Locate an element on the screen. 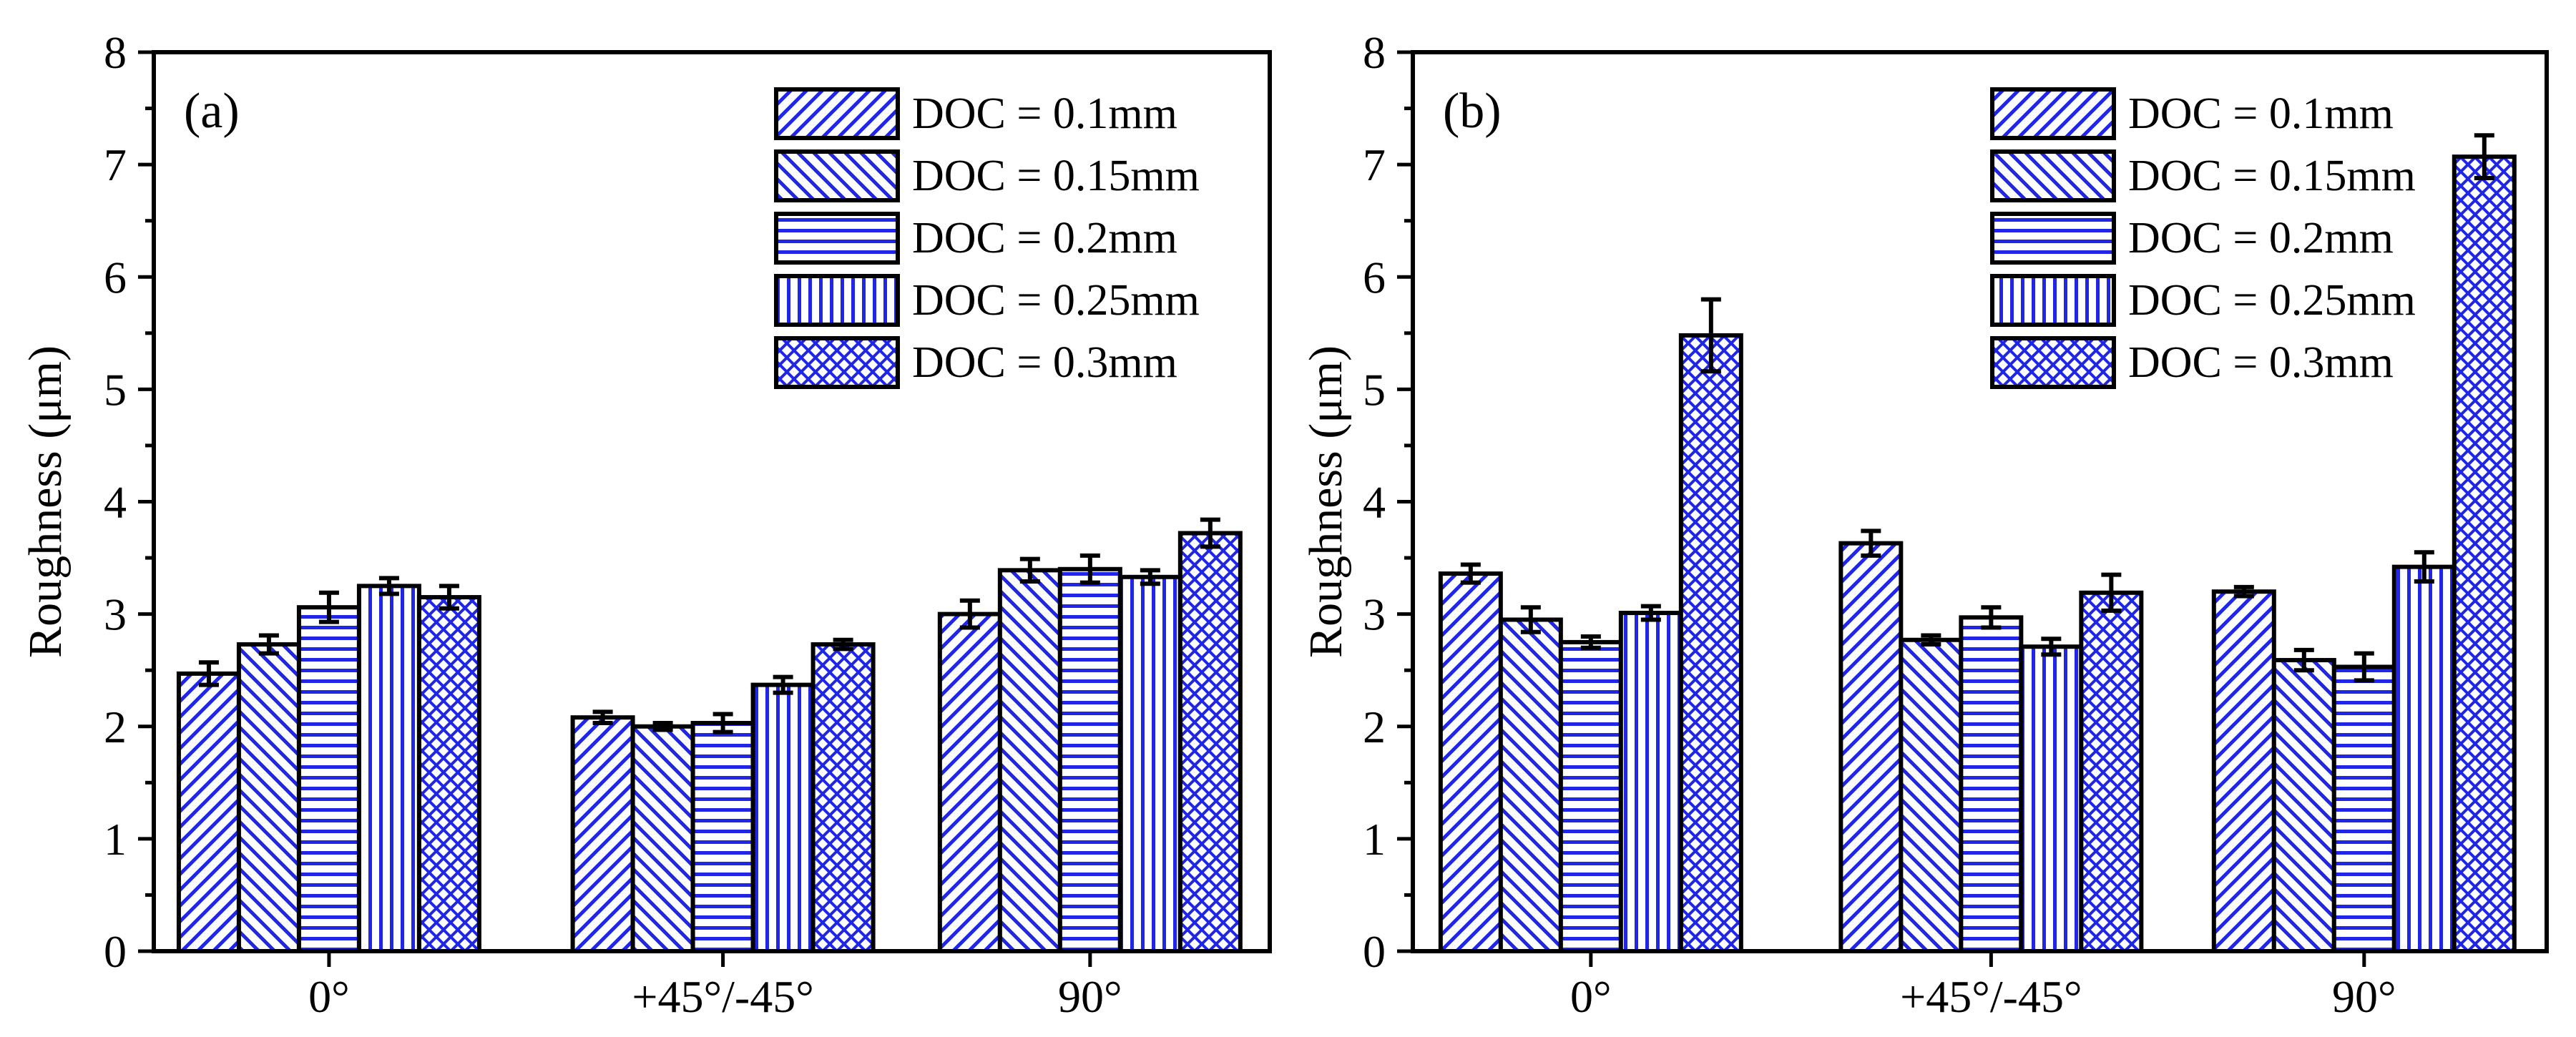 The image size is (2576, 1037). y-tick-label: 3 is located at coordinates (115, 614).